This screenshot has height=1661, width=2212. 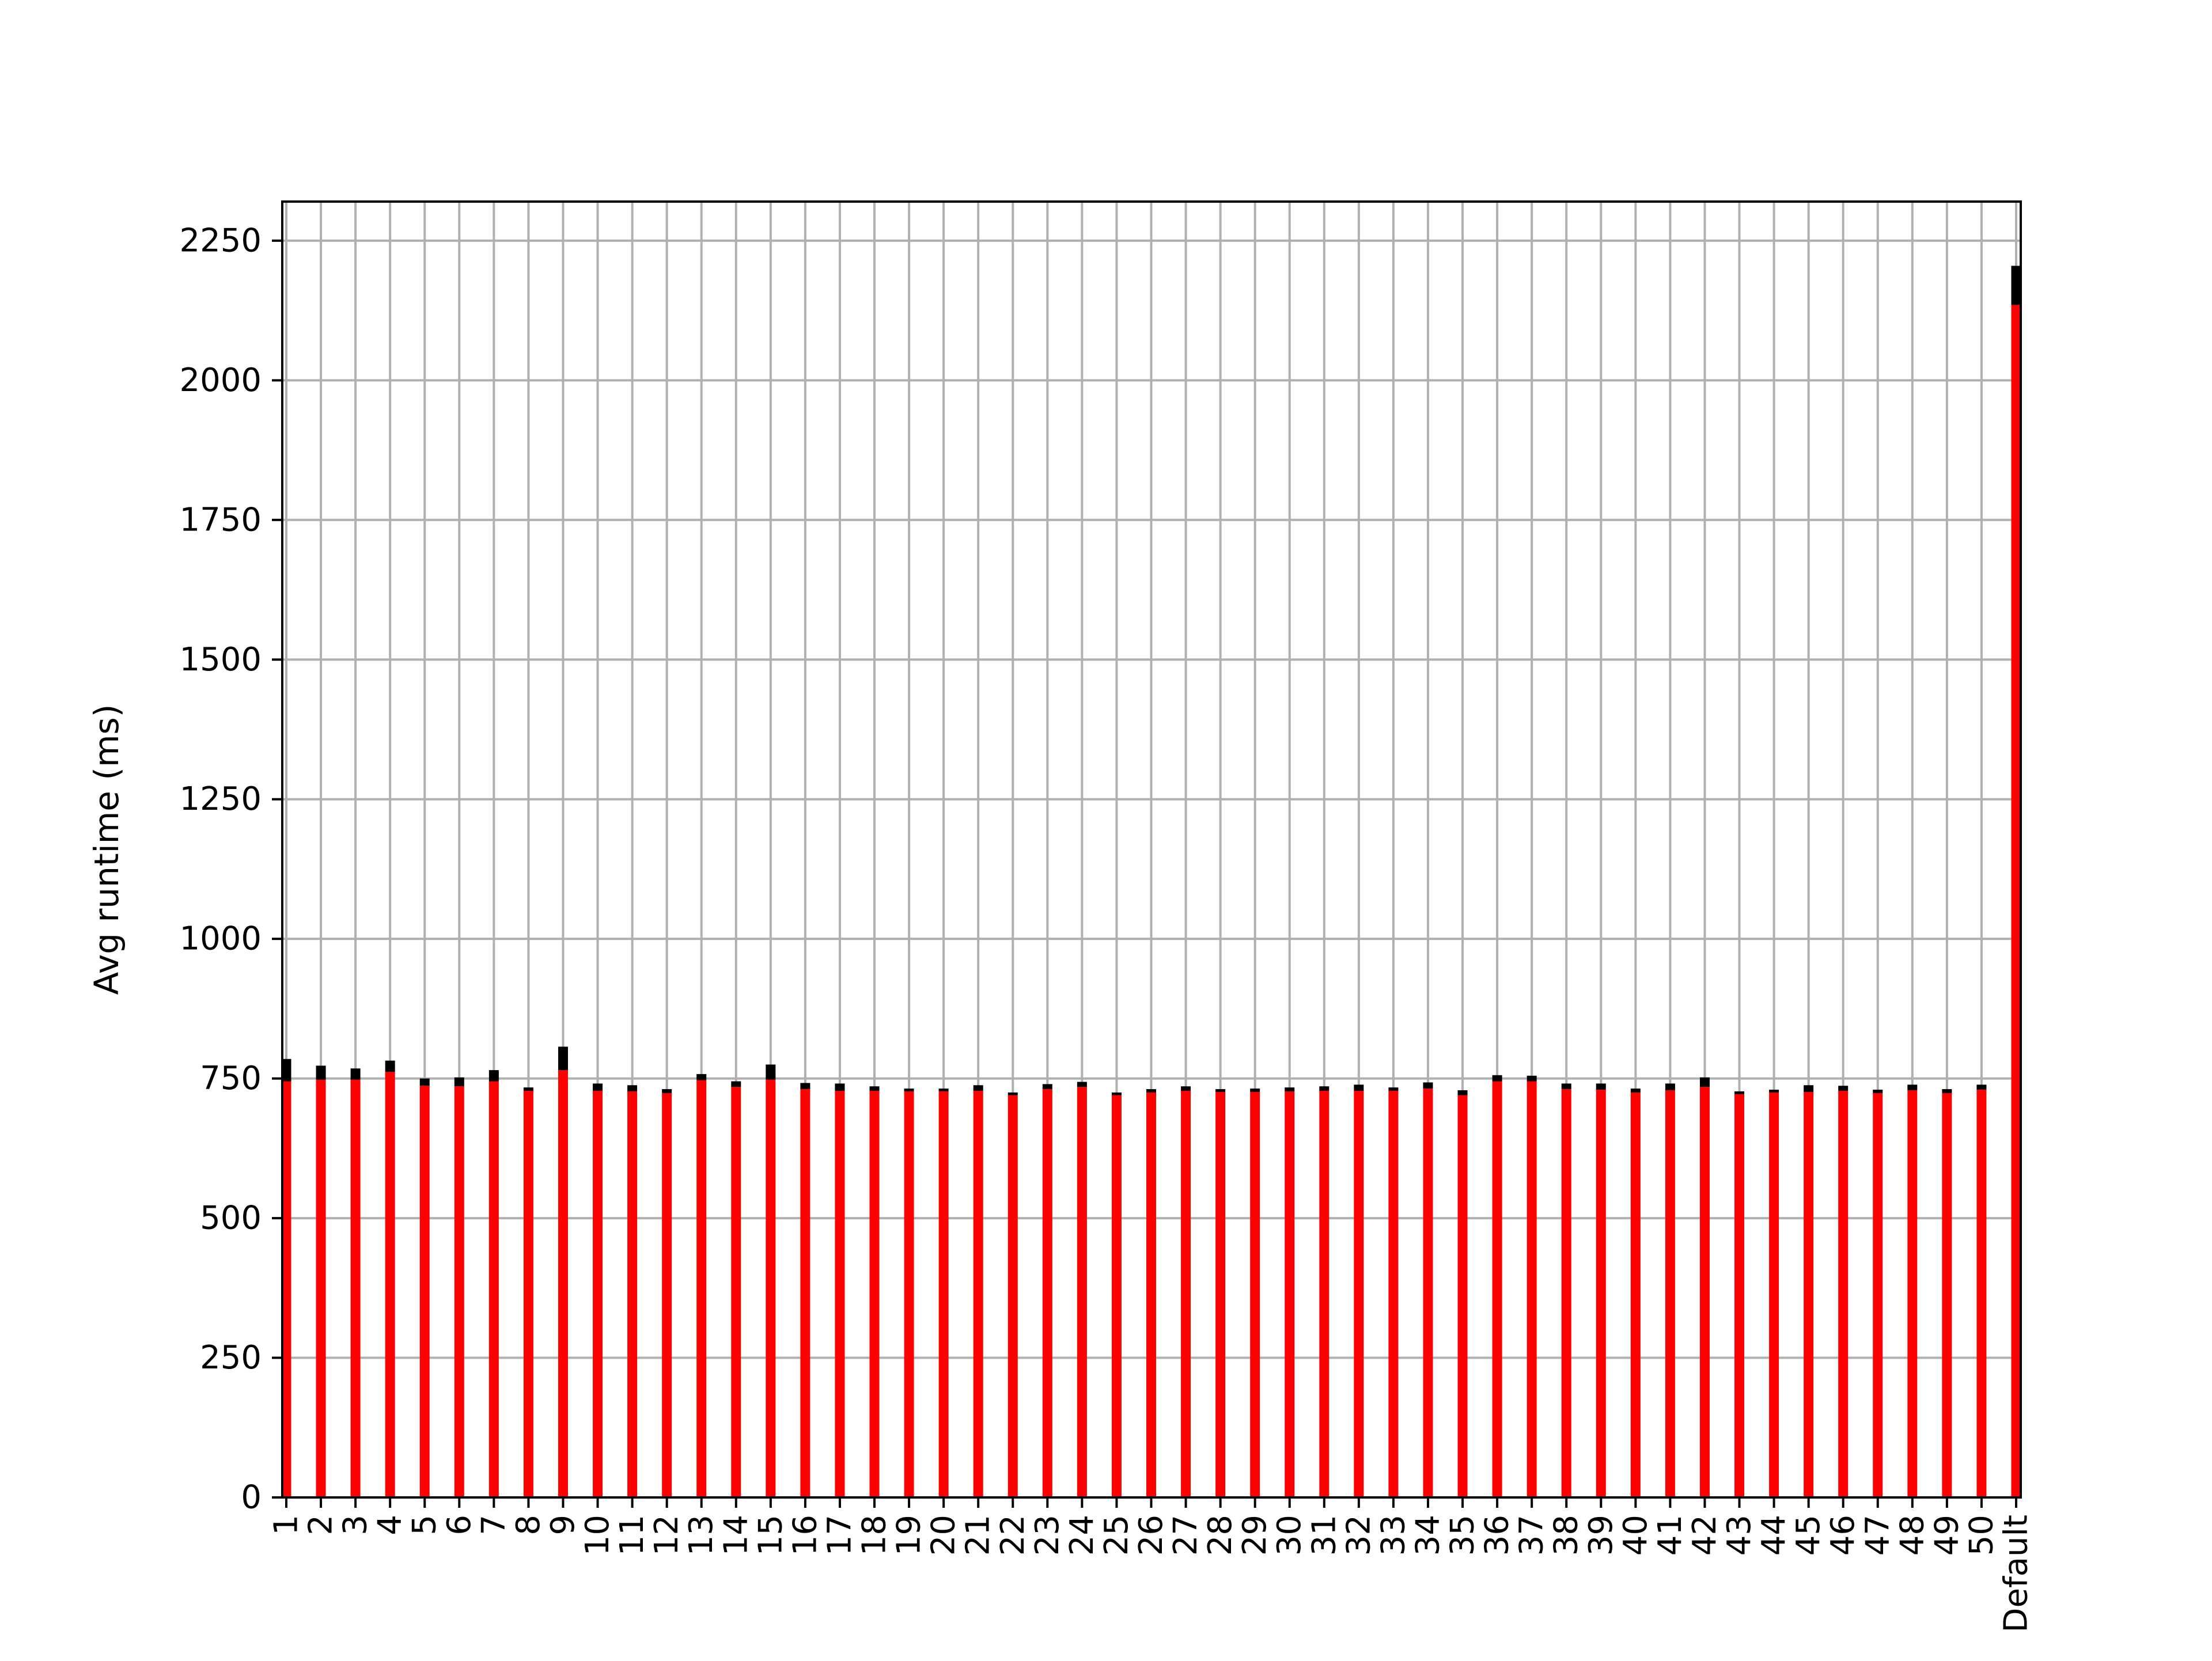 I want to click on x-tick-label: 3, so click(x=355, y=1525).